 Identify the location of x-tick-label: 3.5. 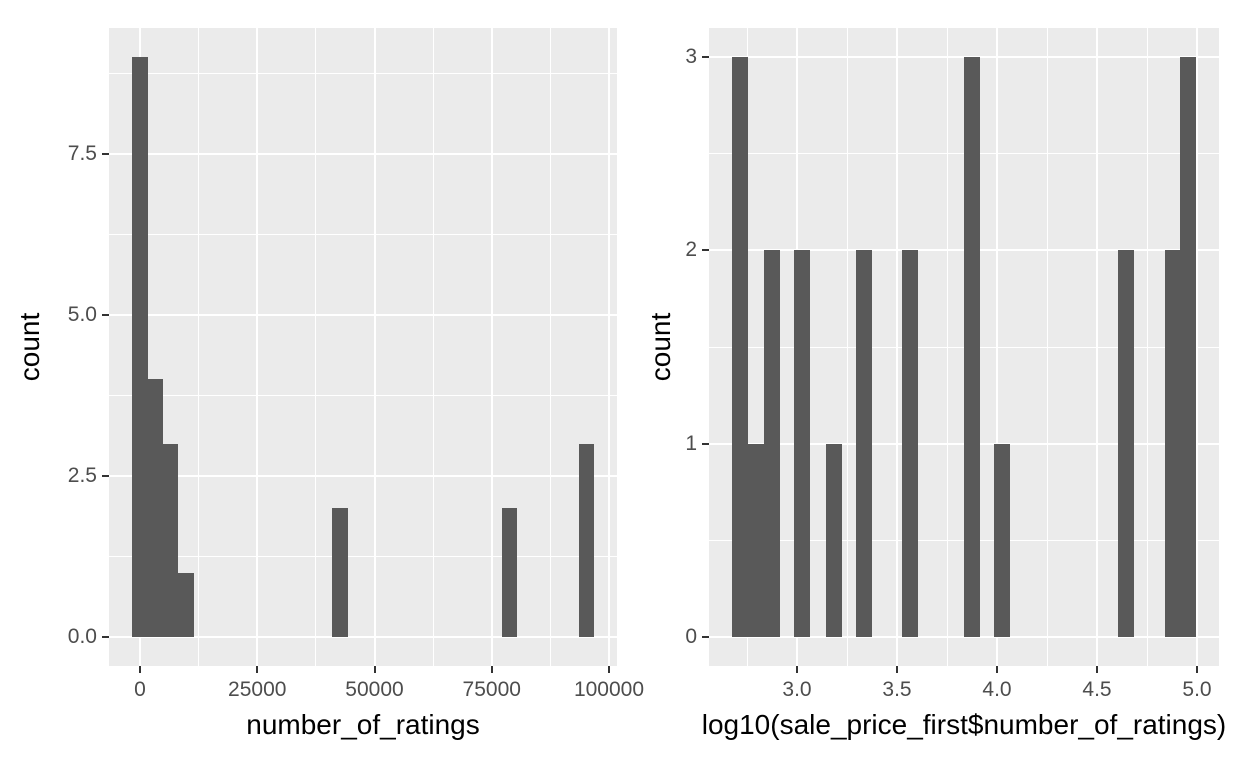
(897, 689).